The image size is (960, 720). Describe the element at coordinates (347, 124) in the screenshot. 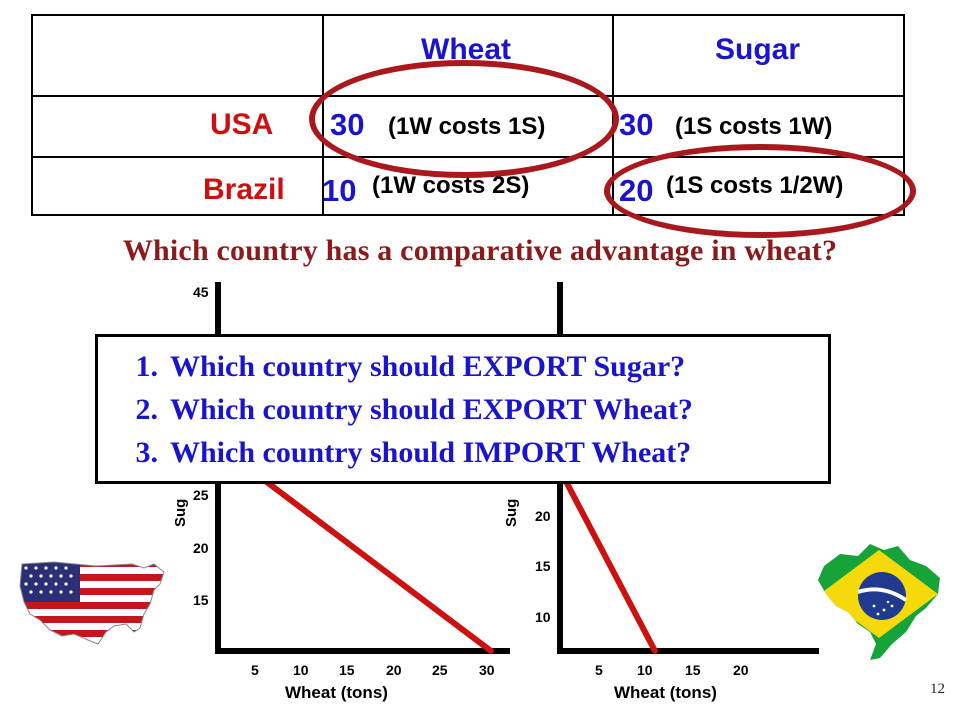

I see `usa-wheat-value: 30` at that location.